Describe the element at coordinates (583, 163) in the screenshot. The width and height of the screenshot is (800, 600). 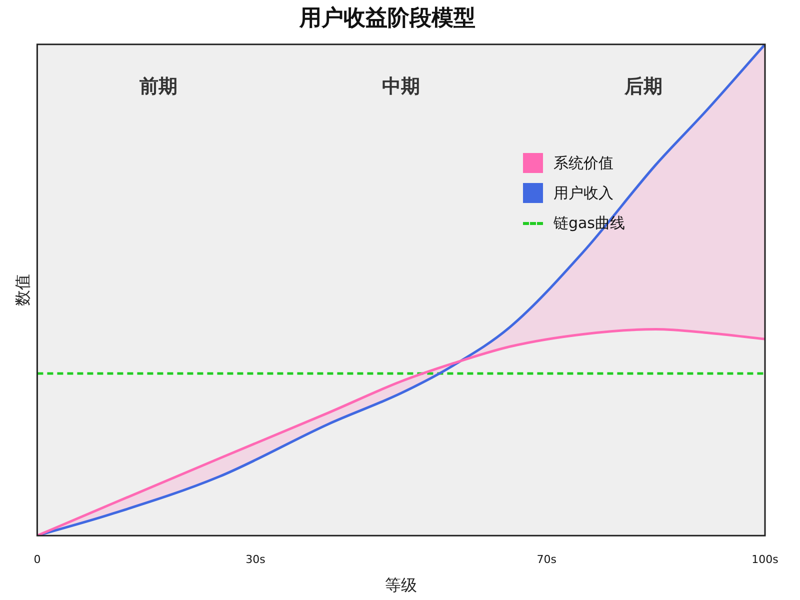
I see `legend-label: 系统价值` at that location.